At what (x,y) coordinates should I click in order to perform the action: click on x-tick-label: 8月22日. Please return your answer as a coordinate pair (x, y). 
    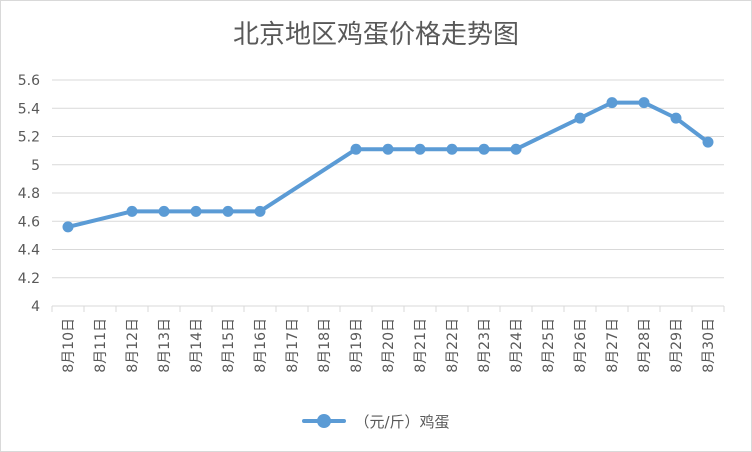
    Looking at the image, I should click on (453, 345).